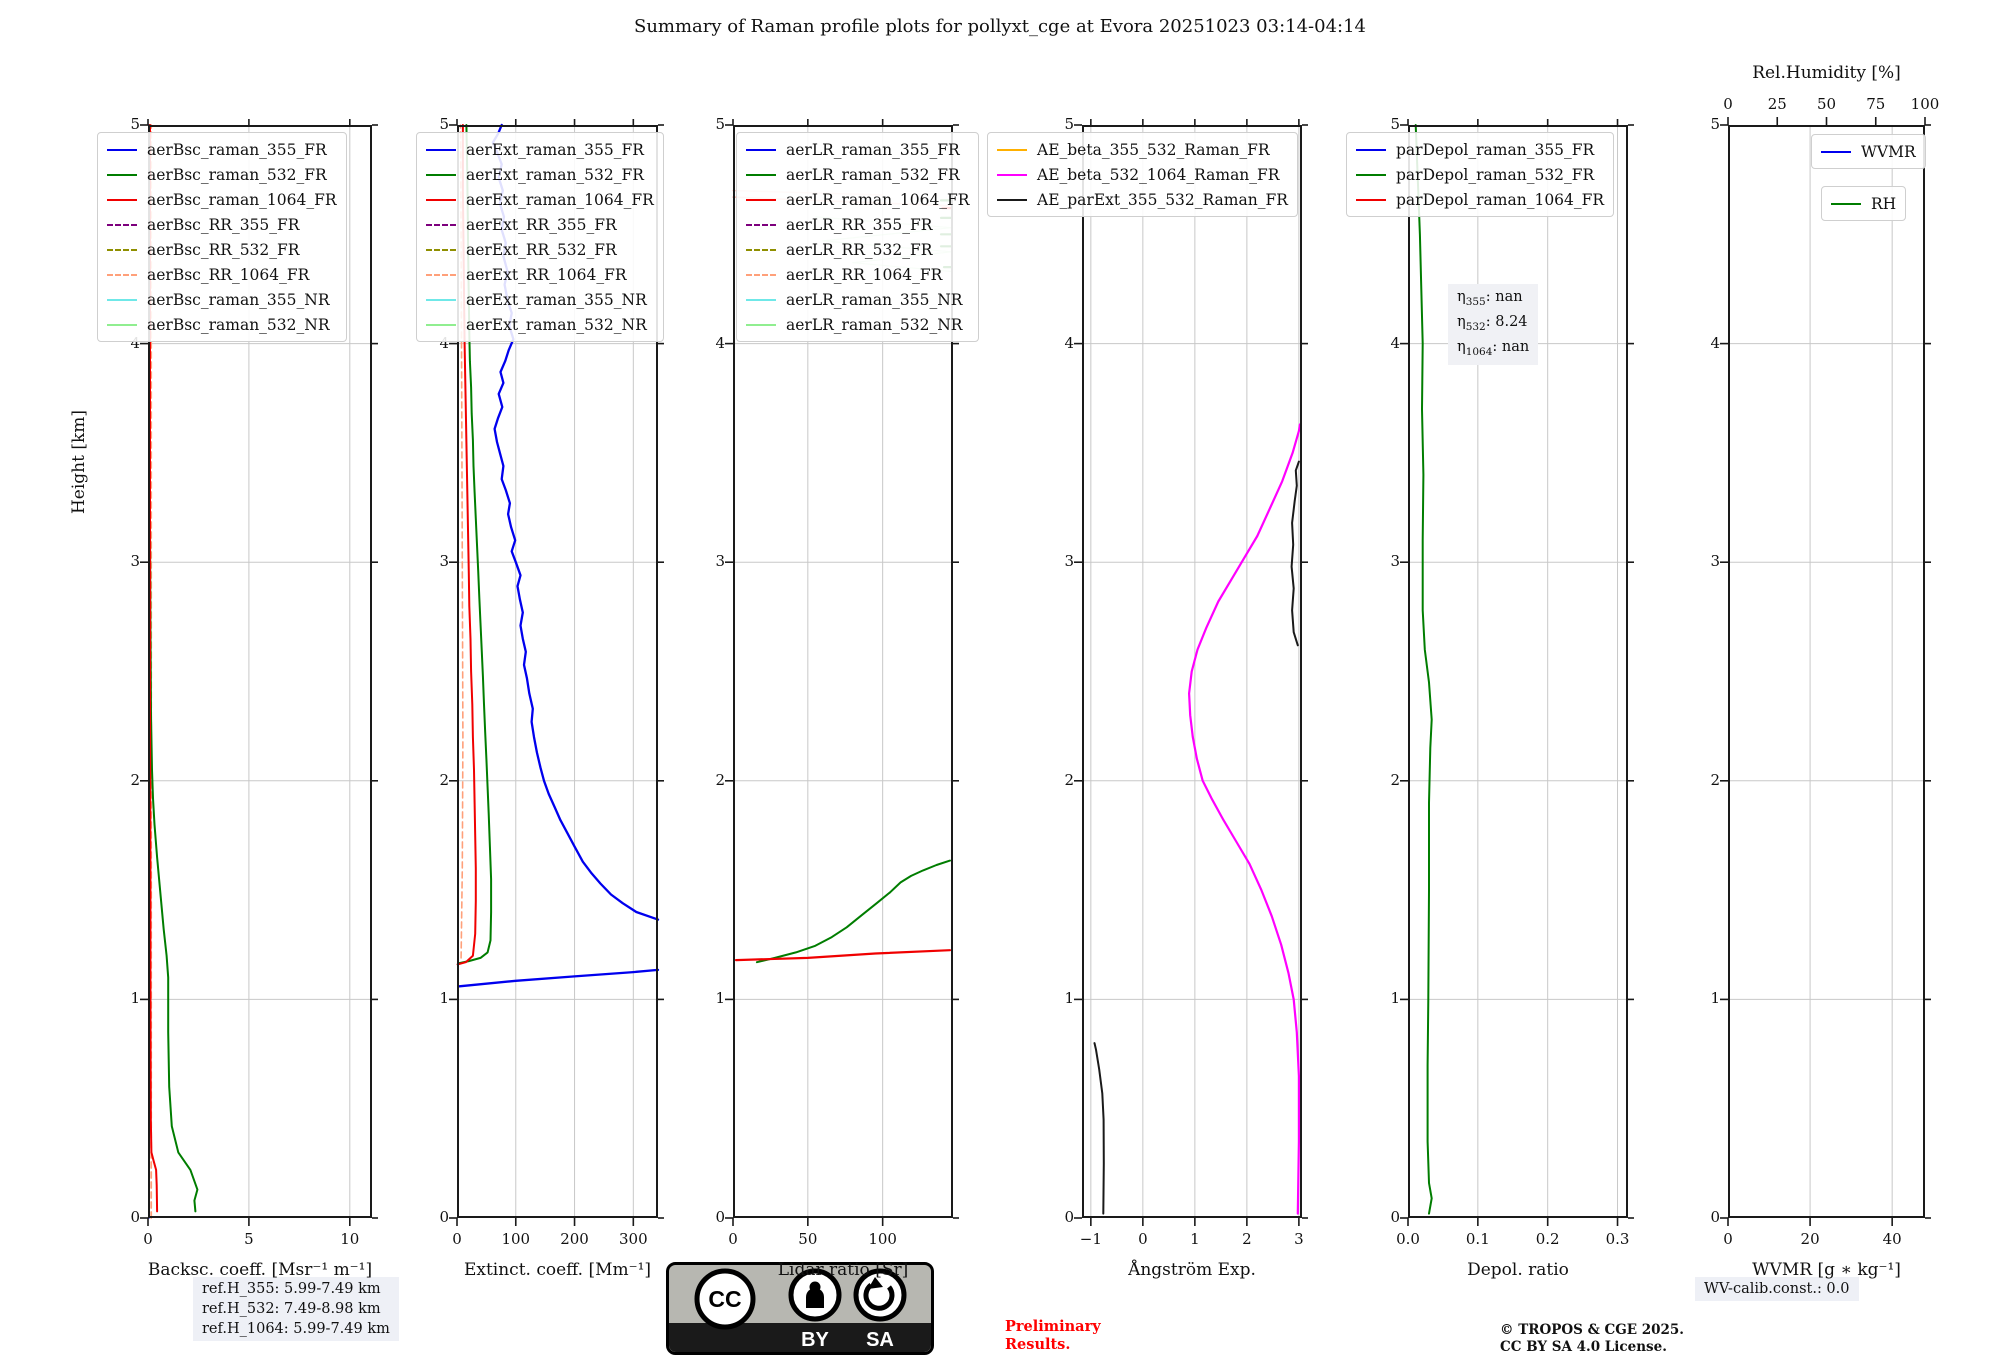  Describe the element at coordinates (559, 978) in the screenshot. I see `series-aerExt_raman_355_FR` at that location.